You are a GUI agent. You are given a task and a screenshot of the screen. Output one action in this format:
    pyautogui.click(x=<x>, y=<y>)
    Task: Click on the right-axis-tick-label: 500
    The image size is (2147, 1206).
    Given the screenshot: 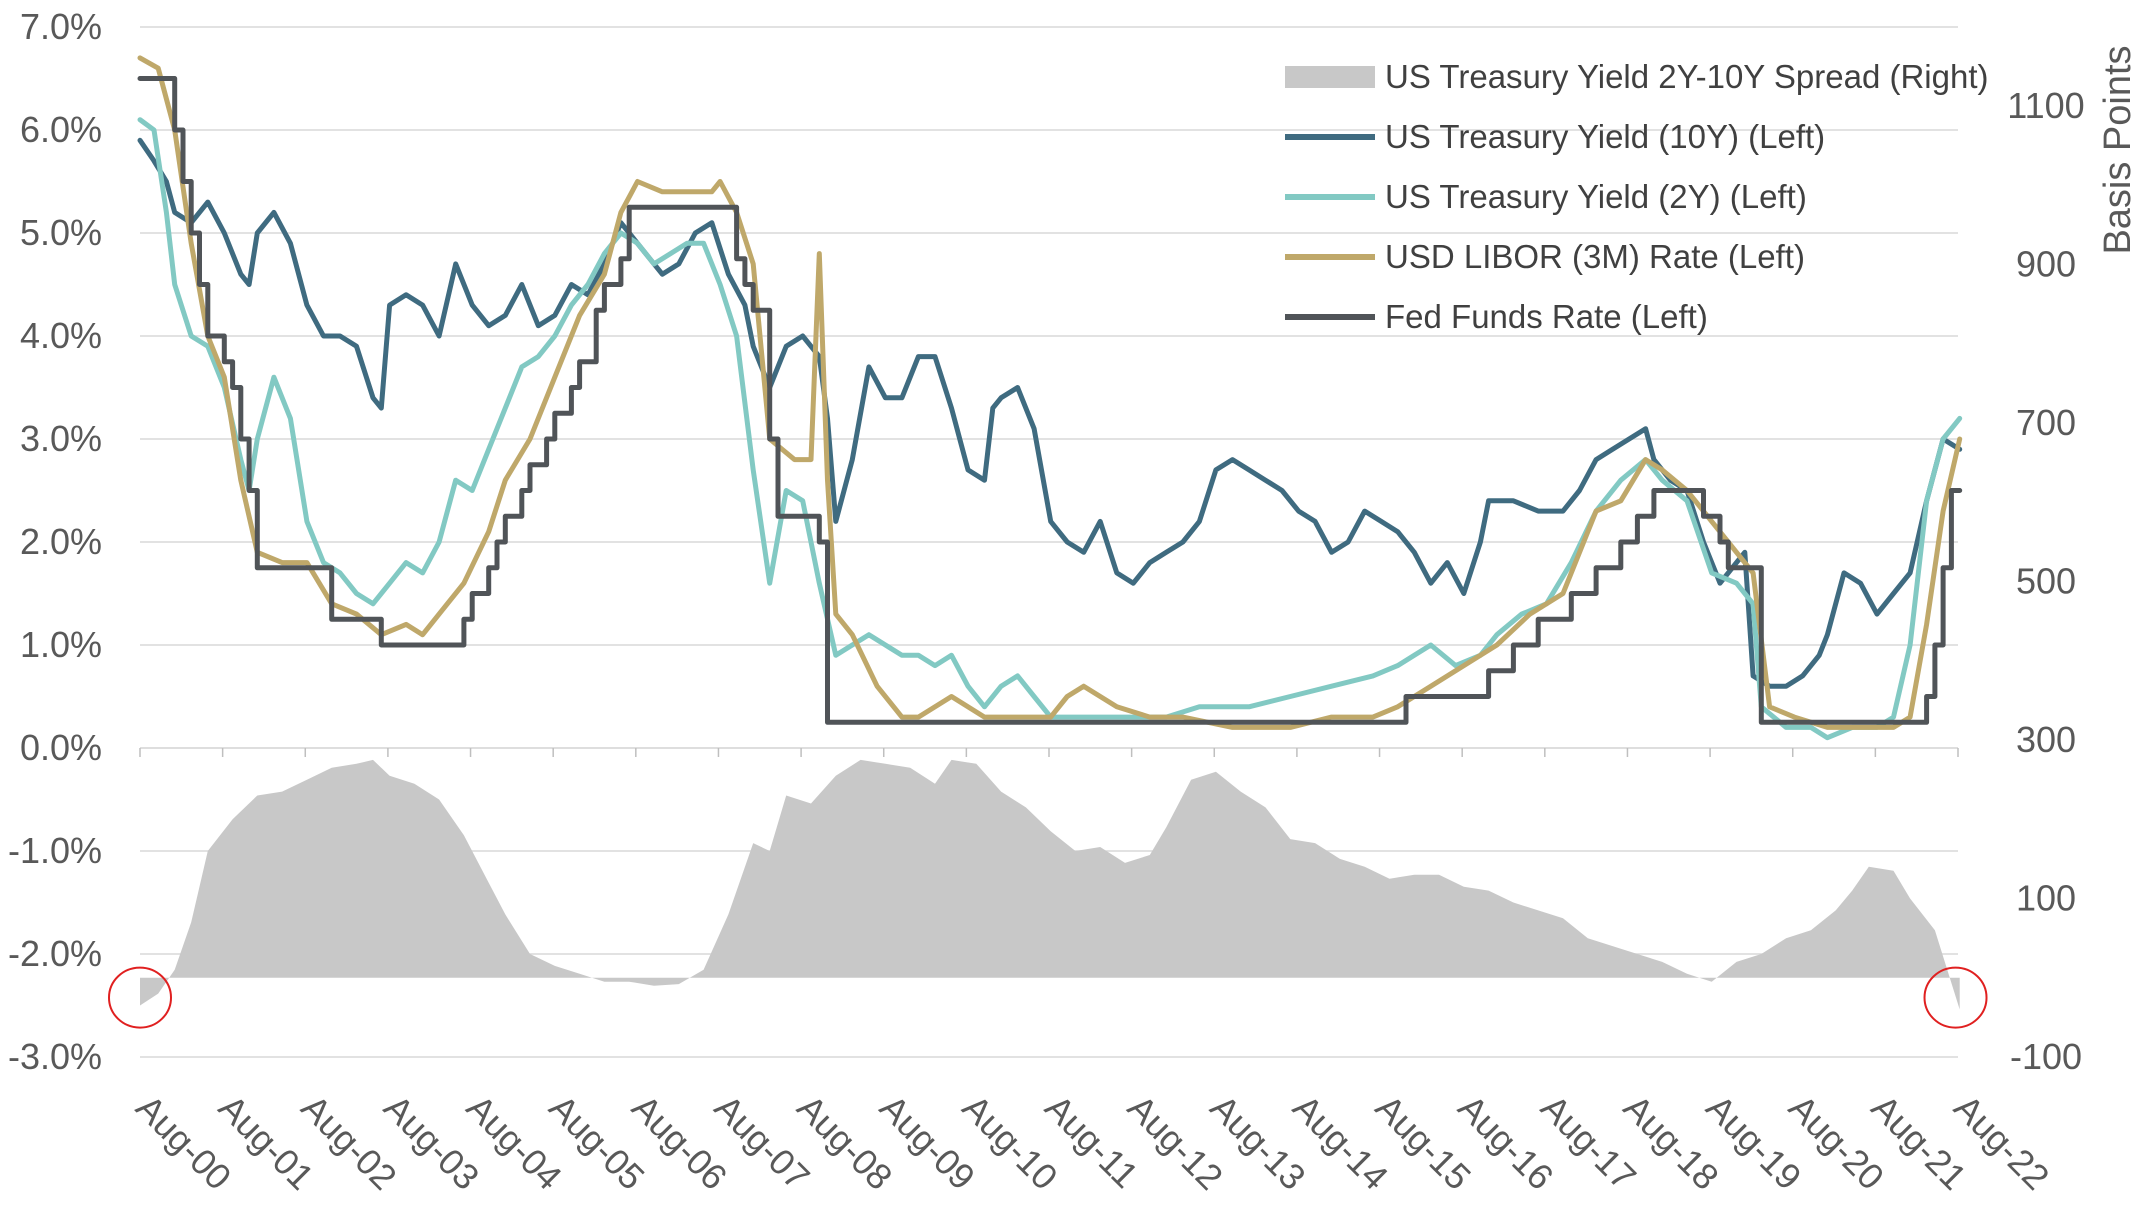 What is the action you would take?
    pyautogui.click(x=2046, y=581)
    